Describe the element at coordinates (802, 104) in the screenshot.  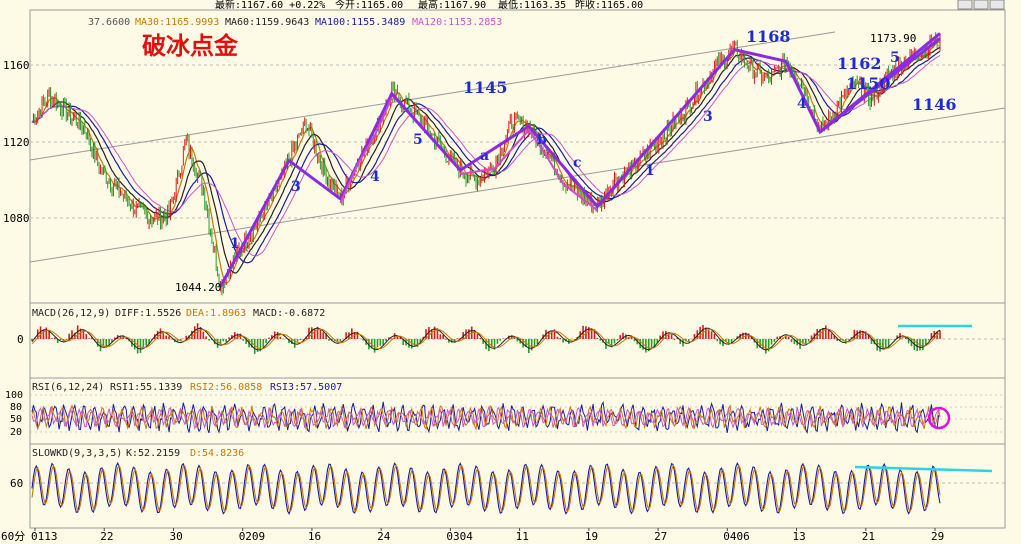
I see `wave-label-4b: 4` at that location.